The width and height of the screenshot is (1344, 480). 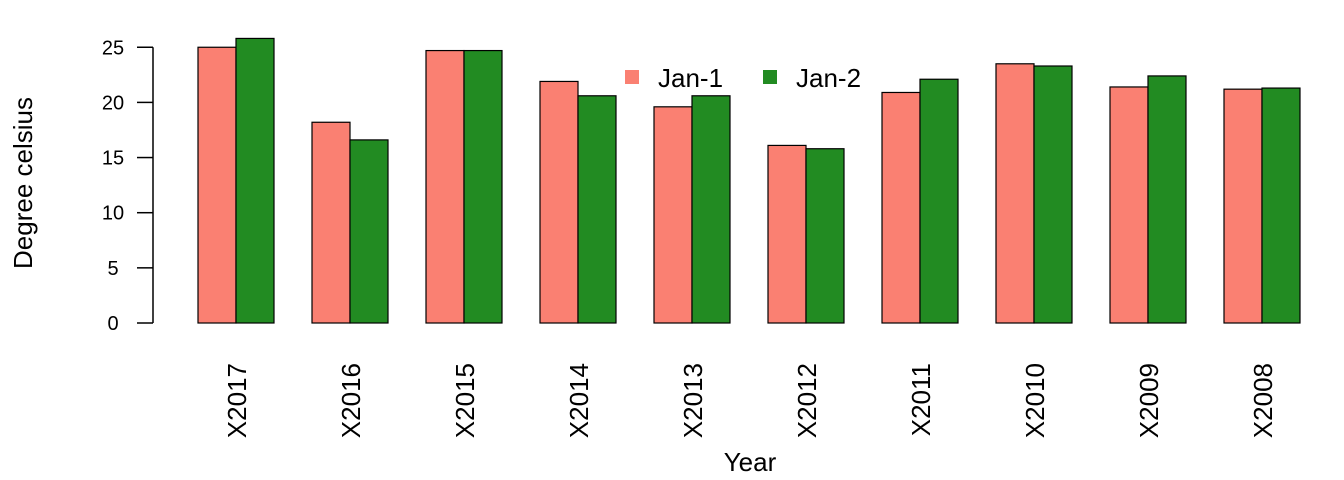 What do you see at coordinates (113, 214) in the screenshot?
I see `y-tick-label: 10` at bounding box center [113, 214].